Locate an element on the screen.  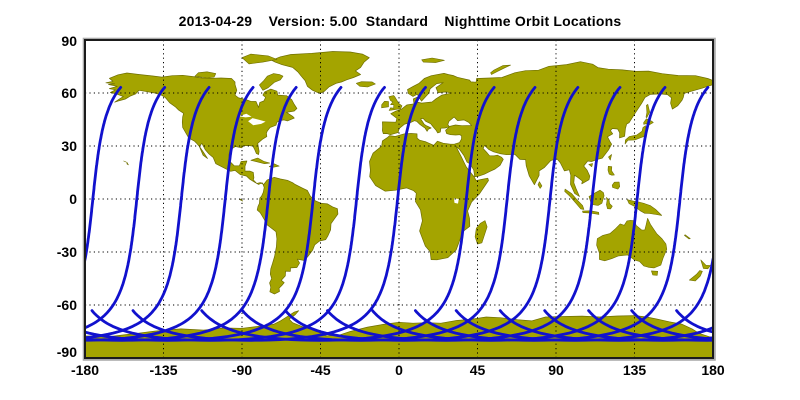
y-tick-label: 0 is located at coordinates (73, 199).